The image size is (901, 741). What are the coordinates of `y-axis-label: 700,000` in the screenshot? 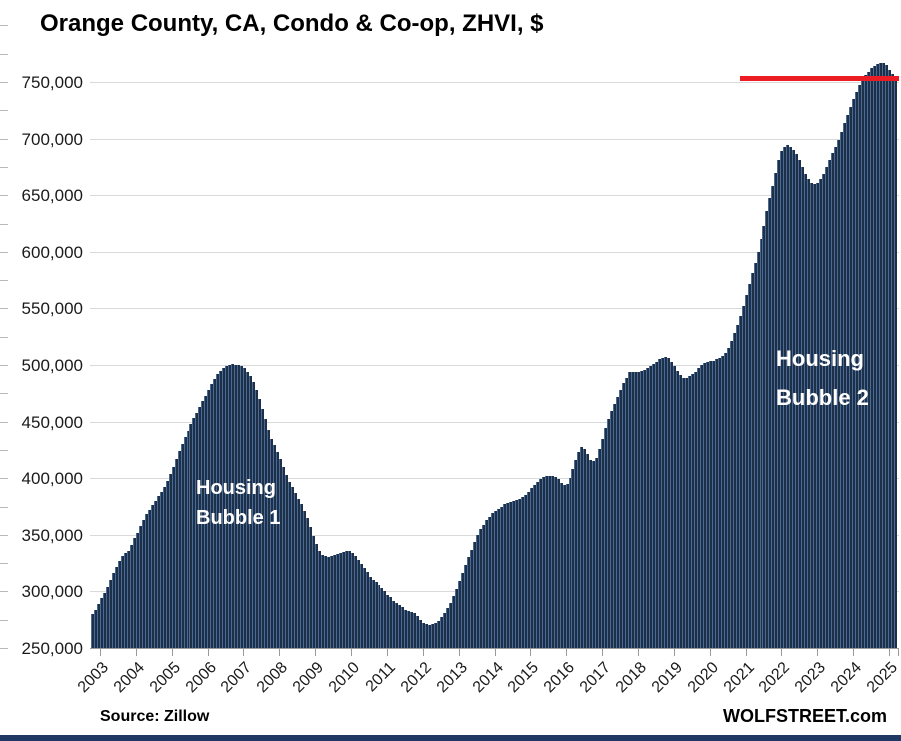 It's located at (52, 139).